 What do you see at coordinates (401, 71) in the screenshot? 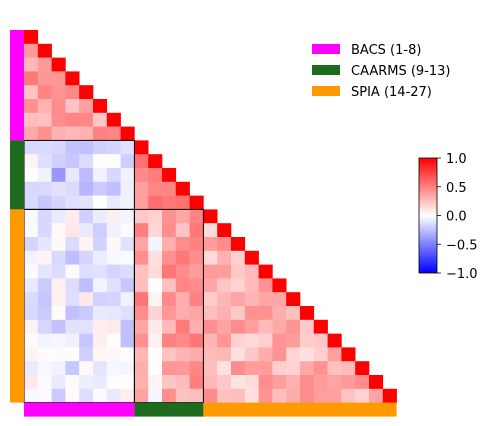
I see `legend-label-2: CAARMS (9-13)` at bounding box center [401, 71].